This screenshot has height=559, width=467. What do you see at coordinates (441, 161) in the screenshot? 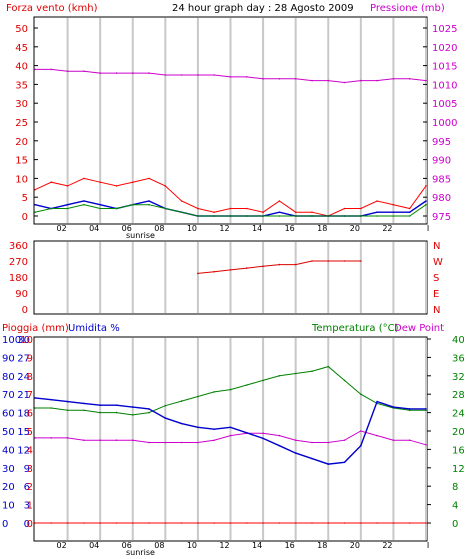
I see `pressure-tick-label: 990` at bounding box center [441, 161].